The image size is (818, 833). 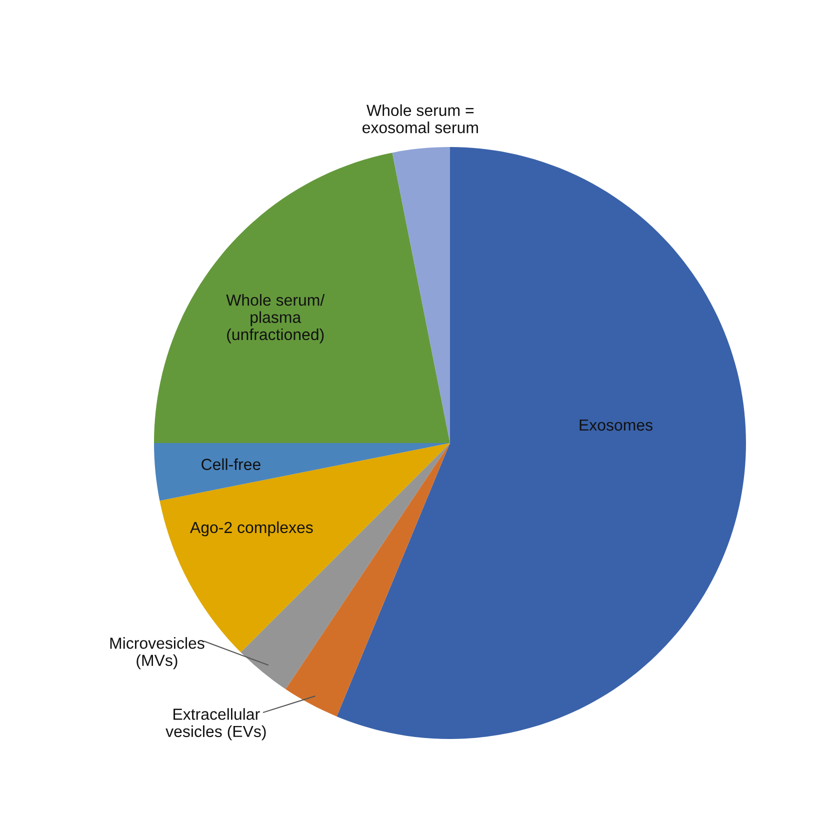 I want to click on slice-label: Whole serum = exosomal serum, so click(x=420, y=119).